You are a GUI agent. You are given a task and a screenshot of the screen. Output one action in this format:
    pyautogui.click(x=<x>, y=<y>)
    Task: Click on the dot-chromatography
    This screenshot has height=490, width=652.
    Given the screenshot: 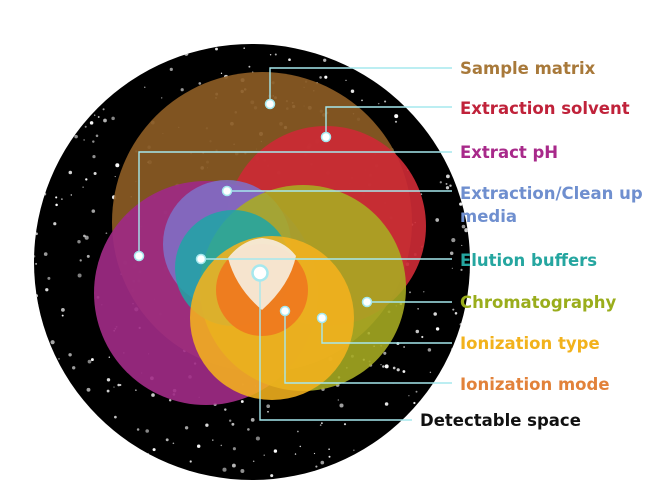 What is the action you would take?
    pyautogui.click(x=367, y=302)
    